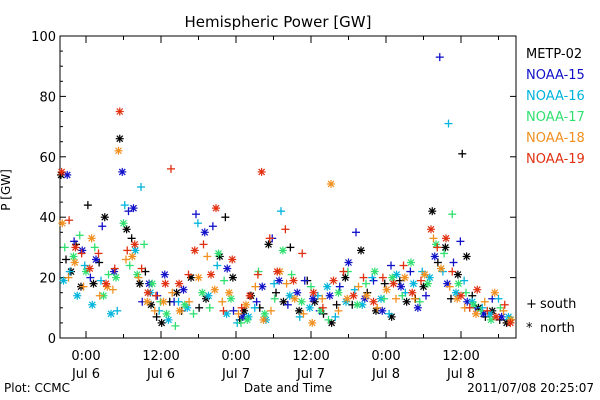  Describe the element at coordinates (85, 356) in the screenshot. I see `x-tick-time: 0:00` at that location.